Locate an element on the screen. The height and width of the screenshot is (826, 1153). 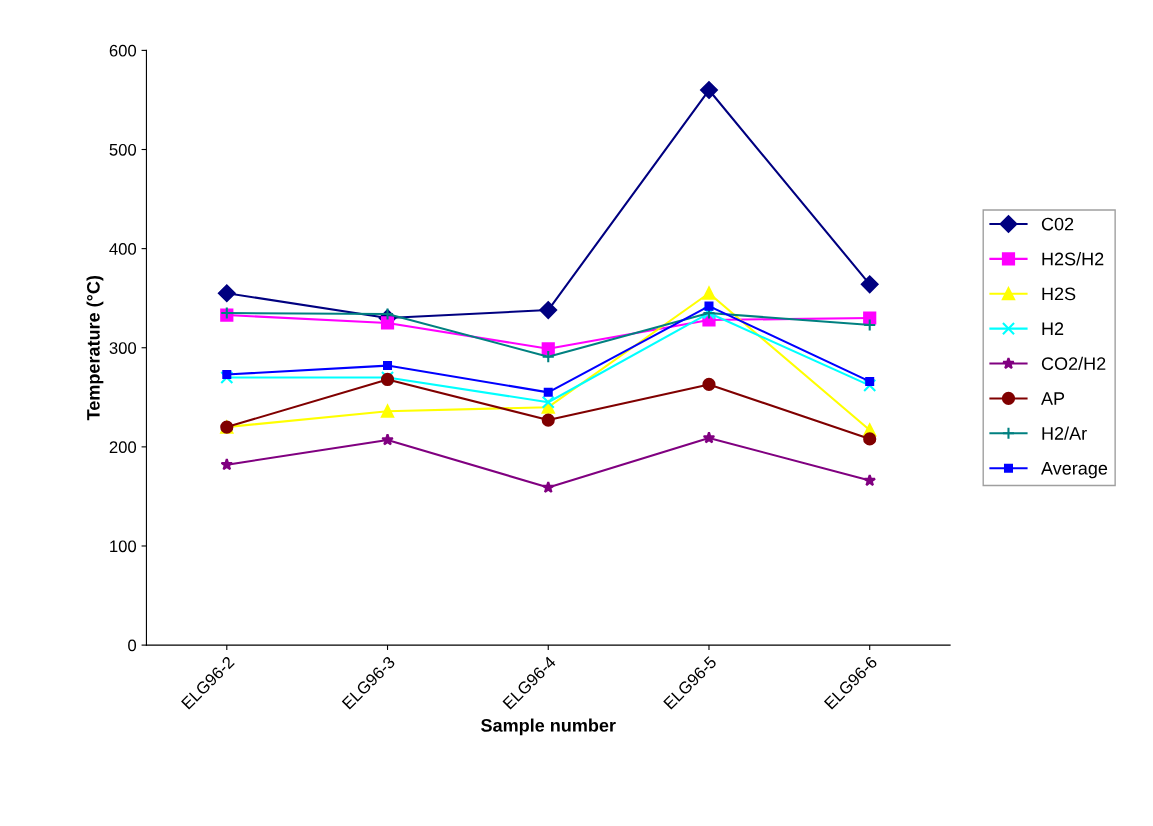
y-tick-label: 200 is located at coordinates (123, 447).